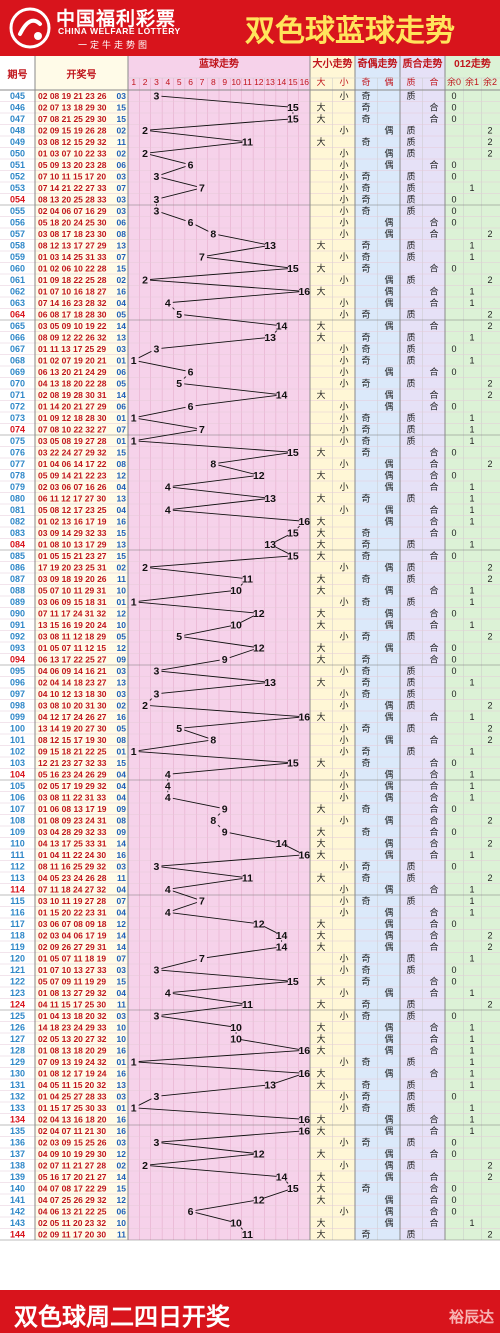  What do you see at coordinates (17, 809) in the screenshot?
I see `period-number: 107` at bounding box center [17, 809].